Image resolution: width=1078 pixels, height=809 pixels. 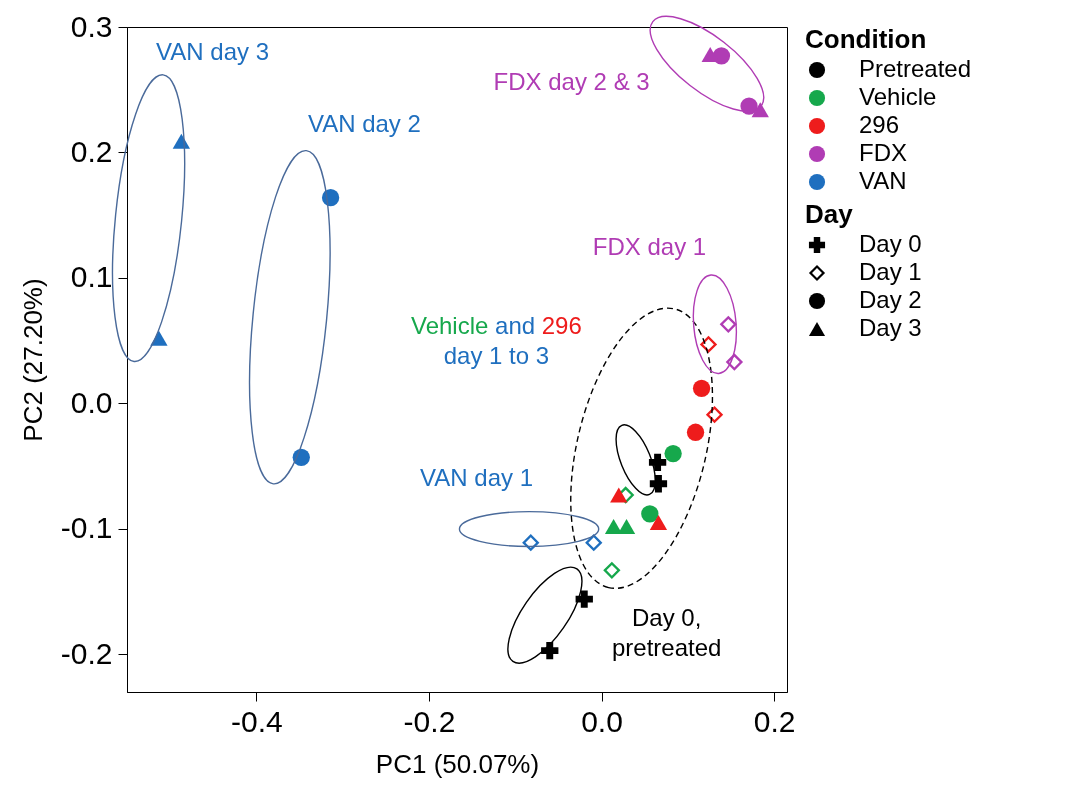 I want to click on annotation: FDX day 1, so click(x=649, y=247).